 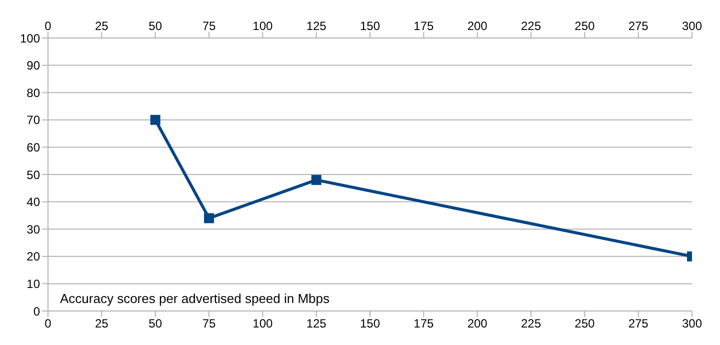 What do you see at coordinates (30, 38) in the screenshot?
I see `y-tick-label: 100` at bounding box center [30, 38].